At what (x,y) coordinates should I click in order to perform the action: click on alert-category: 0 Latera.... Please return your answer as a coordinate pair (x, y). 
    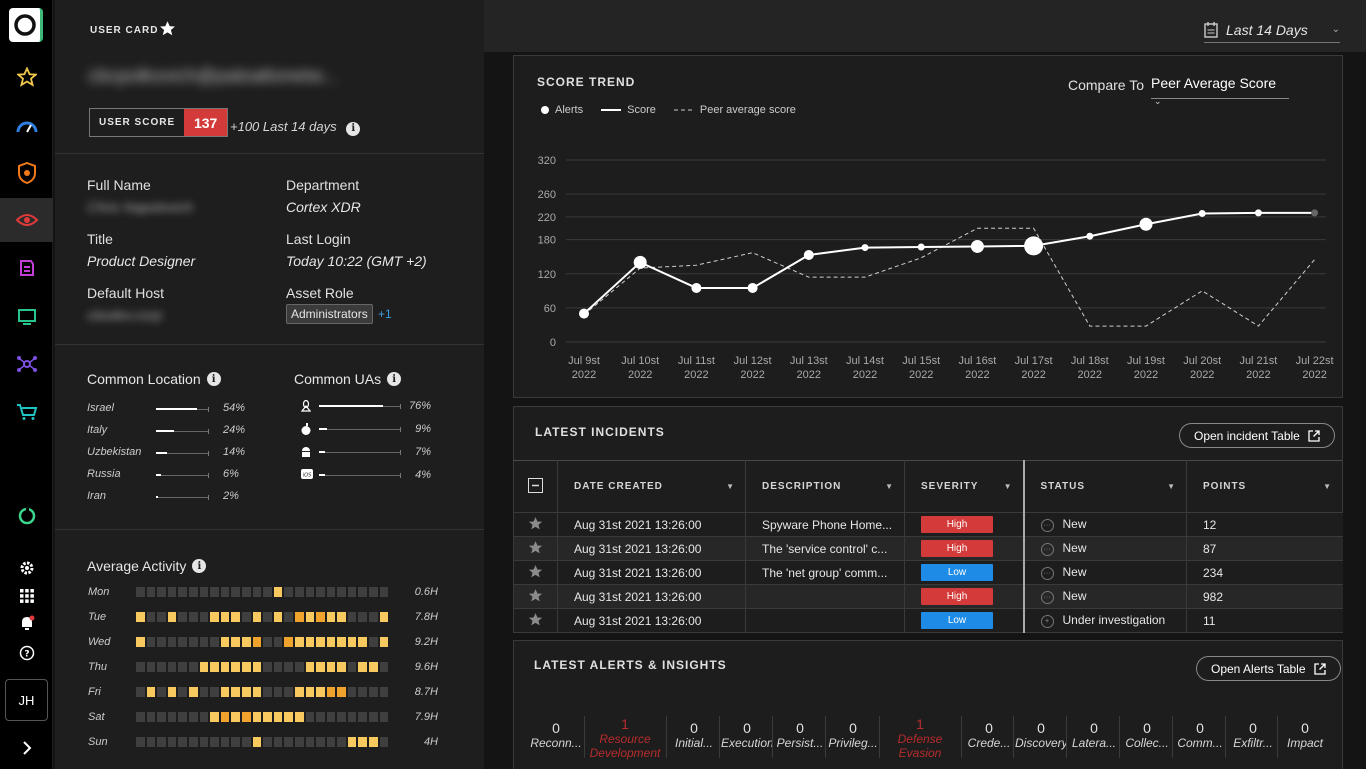
    Looking at the image, I should click on (1094, 735).